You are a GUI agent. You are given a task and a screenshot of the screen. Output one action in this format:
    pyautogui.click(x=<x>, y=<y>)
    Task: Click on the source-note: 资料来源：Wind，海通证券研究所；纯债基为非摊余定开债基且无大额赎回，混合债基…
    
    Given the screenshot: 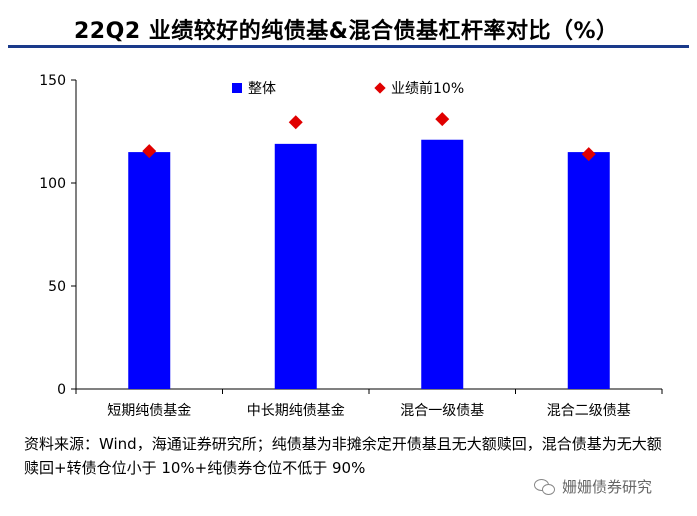 What is the action you would take?
    pyautogui.click(x=343, y=456)
    